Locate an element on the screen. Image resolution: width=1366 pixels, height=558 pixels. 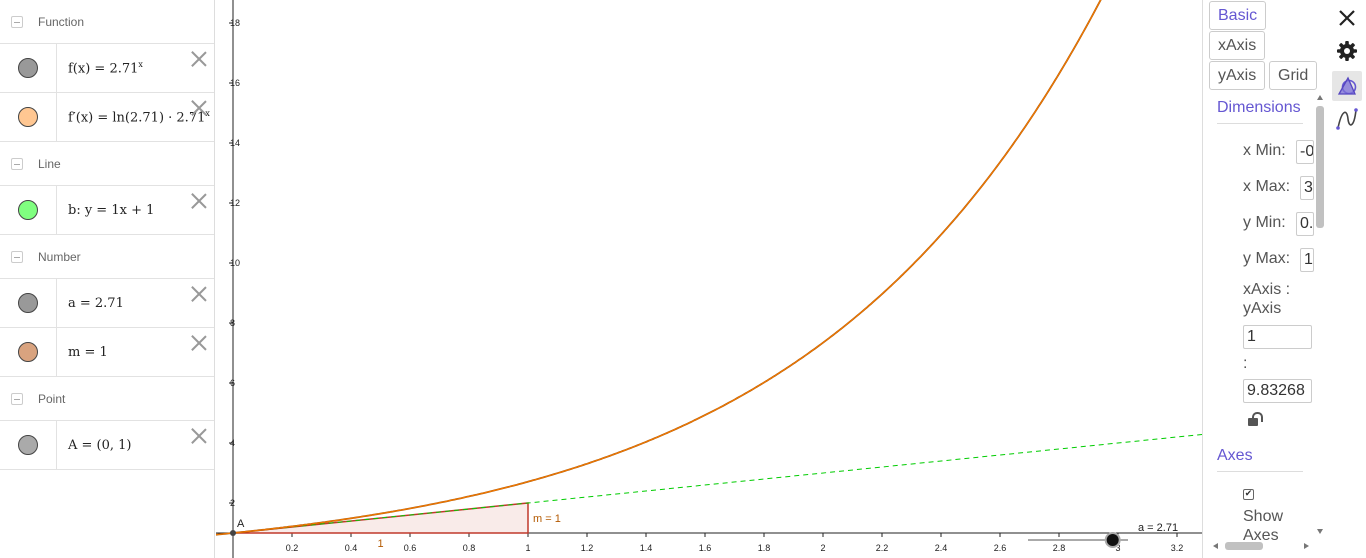
horizontal-scrollbar is located at coordinates (1261, 546).